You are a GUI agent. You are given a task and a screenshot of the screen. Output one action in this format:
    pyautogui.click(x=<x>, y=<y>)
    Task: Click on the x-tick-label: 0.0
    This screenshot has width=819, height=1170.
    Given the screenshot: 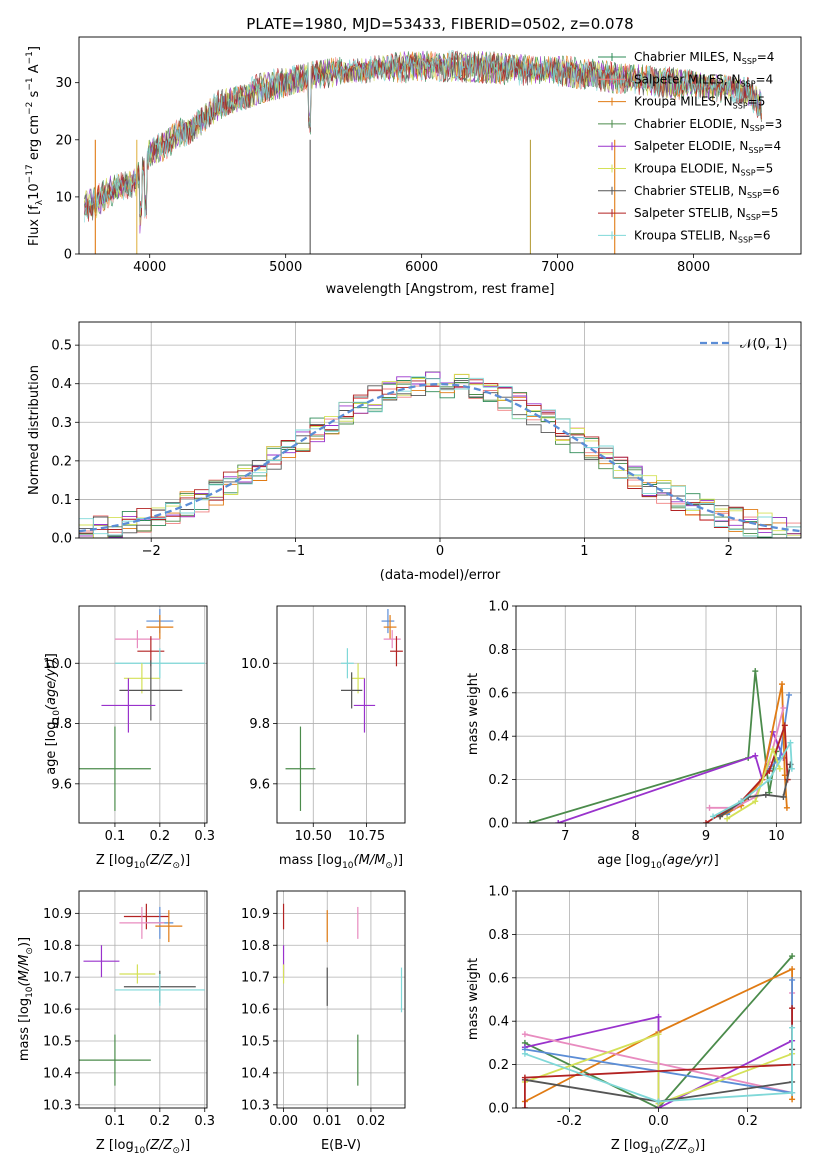 What is the action you would take?
    pyautogui.click(x=658, y=1121)
    